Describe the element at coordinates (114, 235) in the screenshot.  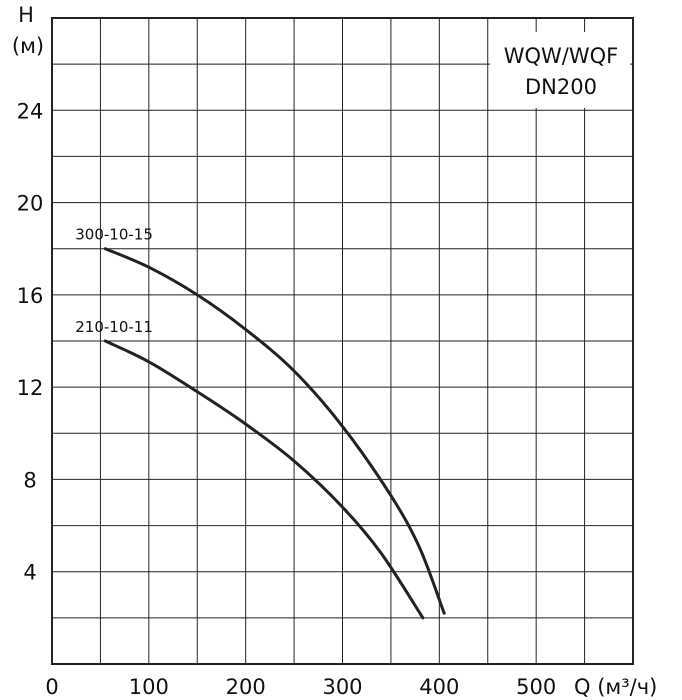
I see `series-label-300-10-15: 300-10-15` at that location.